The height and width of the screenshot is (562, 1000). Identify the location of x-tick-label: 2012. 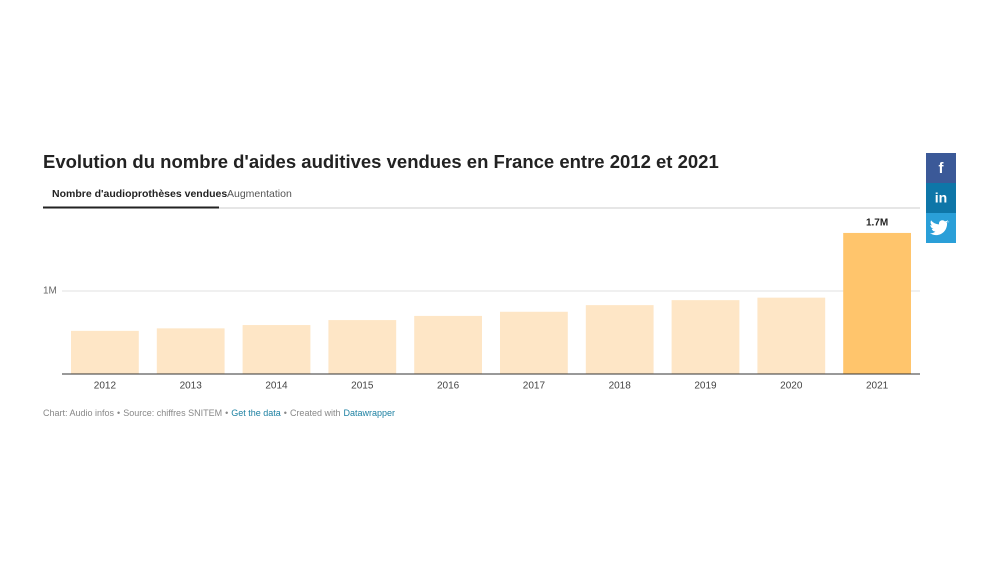
(105, 386).